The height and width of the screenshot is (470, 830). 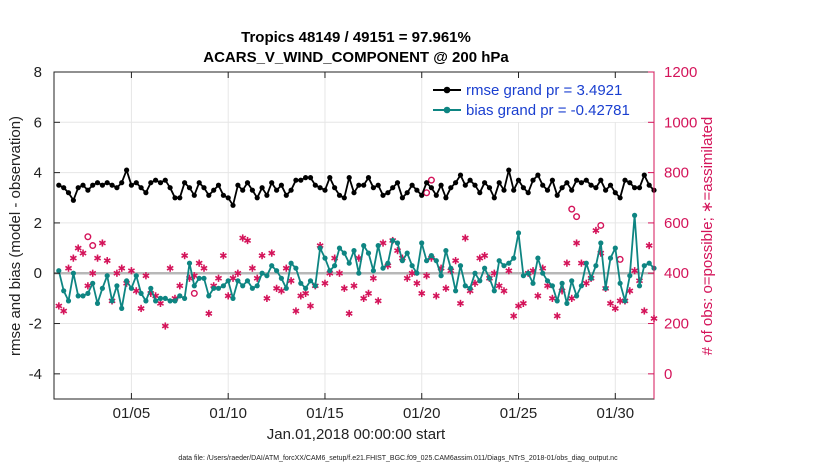 What do you see at coordinates (38, 173) in the screenshot?
I see `y-tick-label-left: 4` at bounding box center [38, 173].